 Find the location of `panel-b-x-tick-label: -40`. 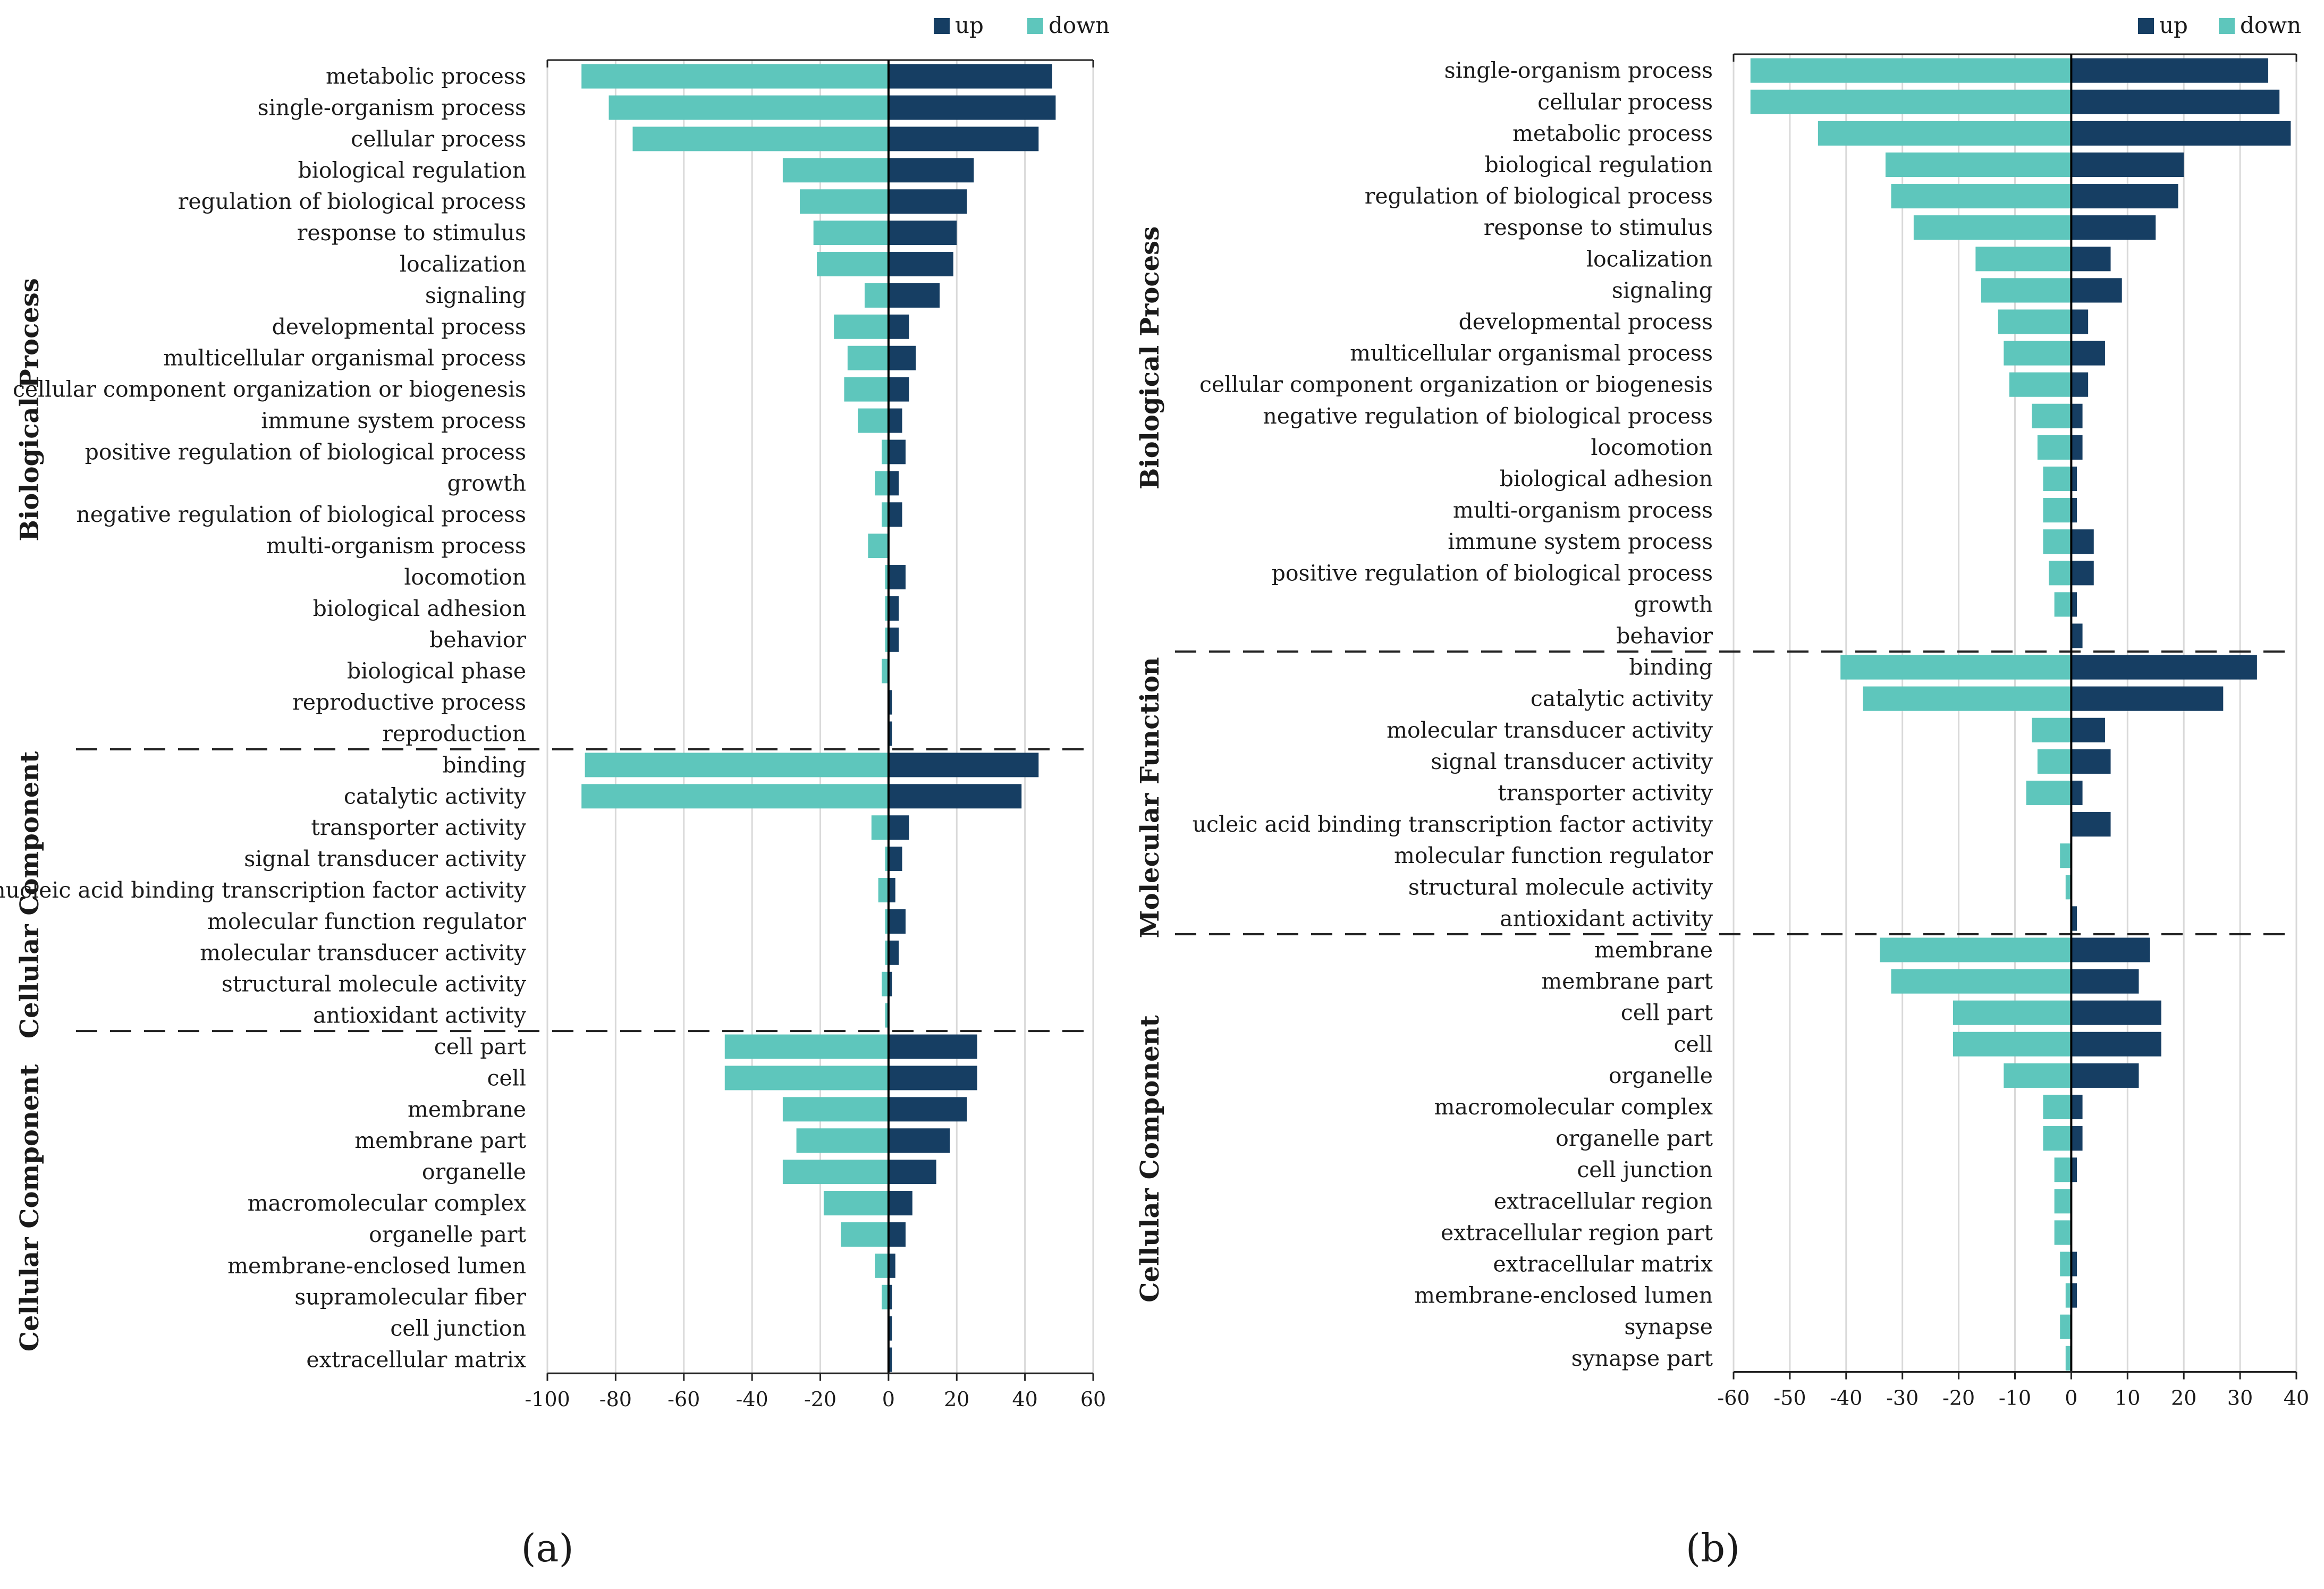

panel-b-x-tick-label: -40 is located at coordinates (1846, 1398).